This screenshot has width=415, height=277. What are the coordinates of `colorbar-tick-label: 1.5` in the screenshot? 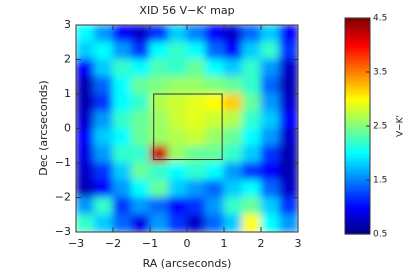 It's located at (380, 181).